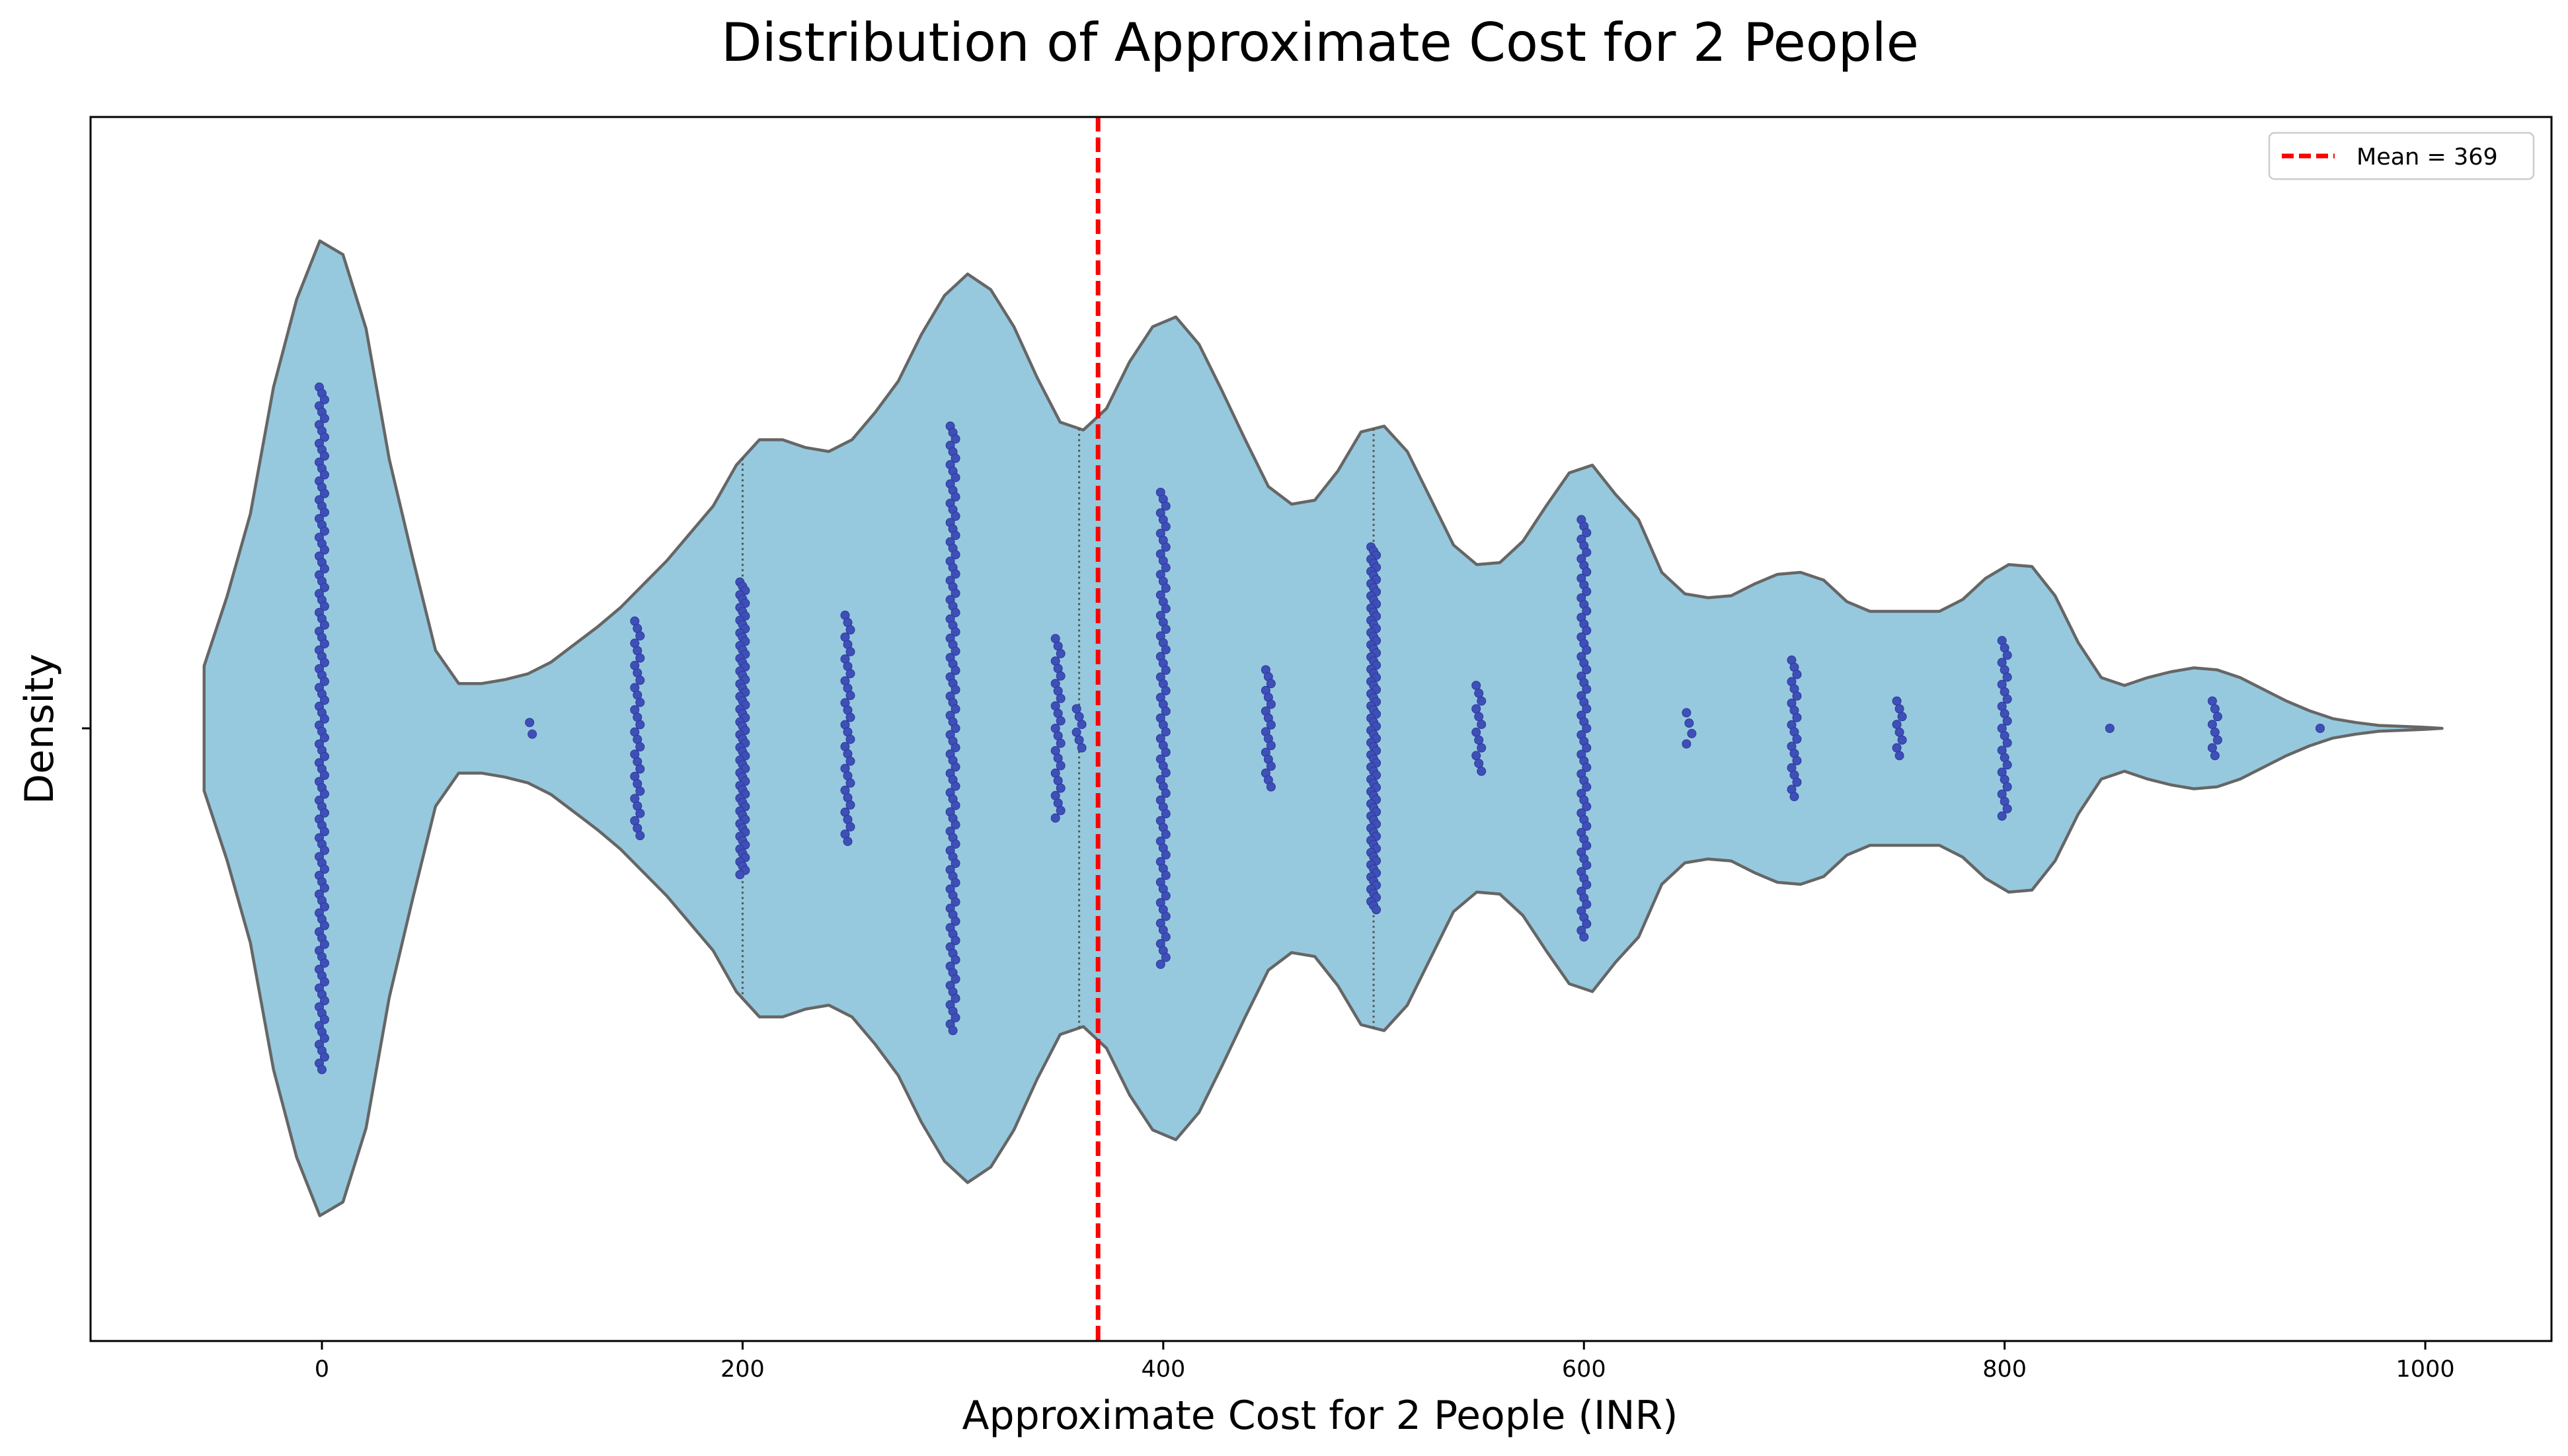 This screenshot has width=2568, height=1456. What do you see at coordinates (1385, 1362) in the screenshot?
I see `x-axis-ticks: 0 200 400 600 800 1000` at bounding box center [1385, 1362].